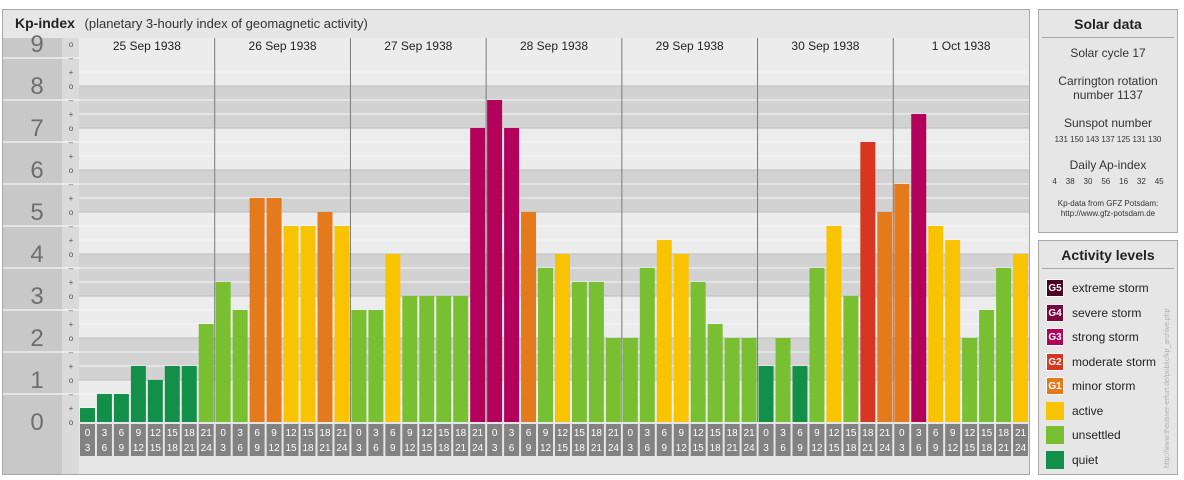 Image resolution: width=1184 pixels, height=480 pixels. Describe the element at coordinates (325, 448) in the screenshot. I see `hour-end-label: 21` at that location.